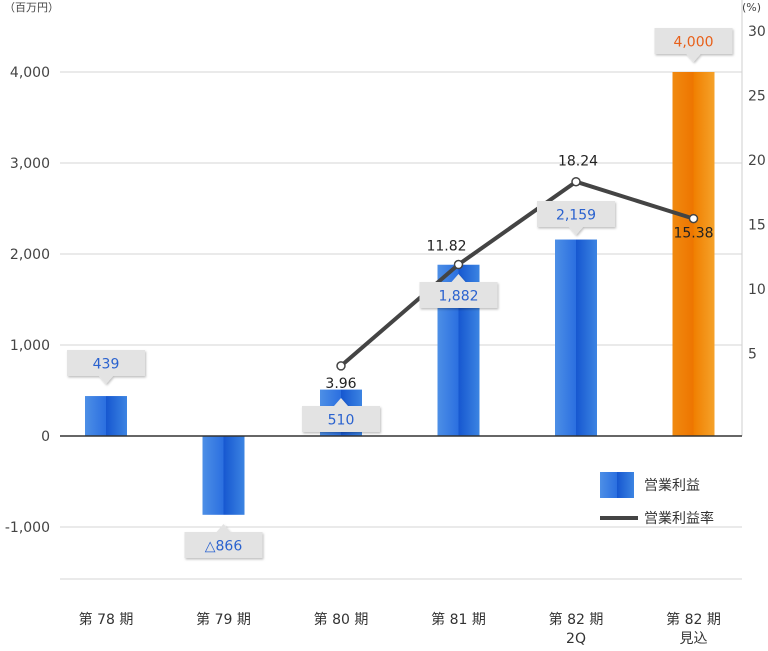 The width and height of the screenshot is (768, 651). Describe the element at coordinates (694, 638) in the screenshot. I see `category-sublabel: 見込` at that location.